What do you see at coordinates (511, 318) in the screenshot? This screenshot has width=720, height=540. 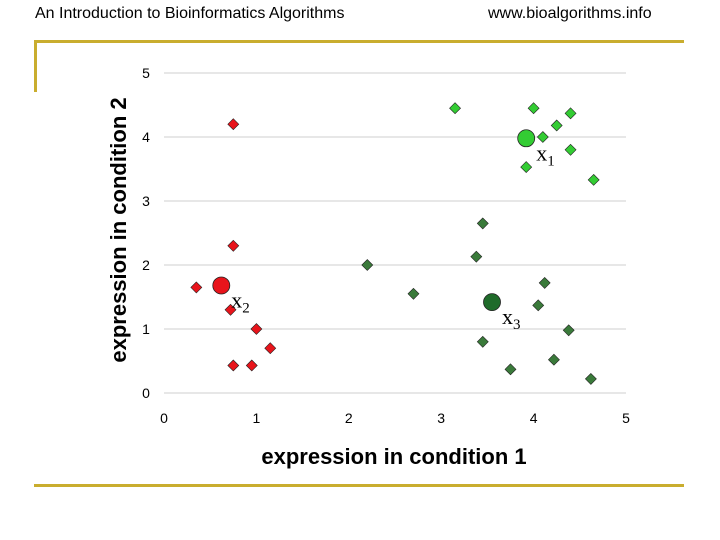 I see `centroid-label: x3` at bounding box center [511, 318].